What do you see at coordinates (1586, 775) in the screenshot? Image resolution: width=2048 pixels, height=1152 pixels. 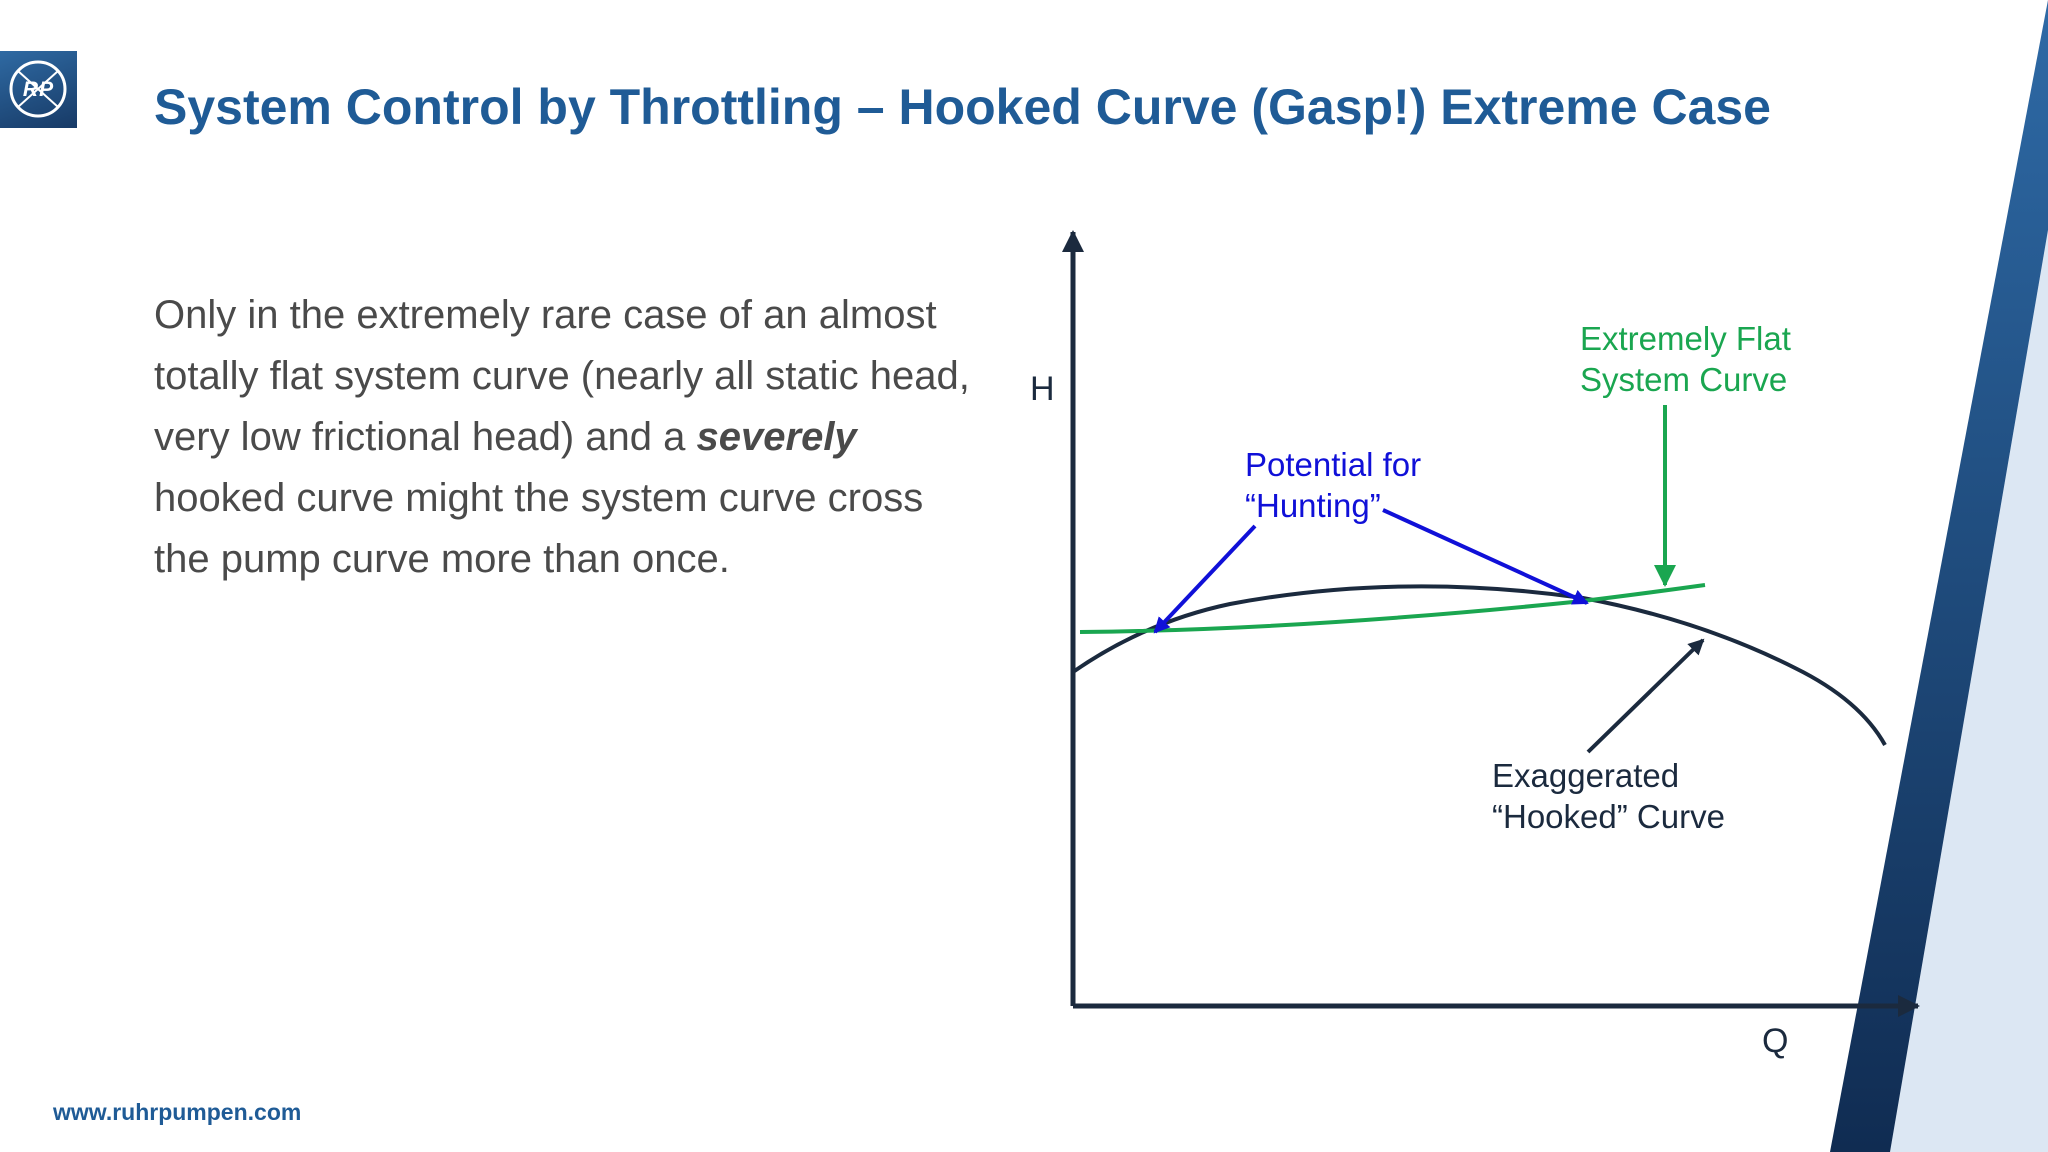 I see `hooked-label-line-1: Exaggerated` at bounding box center [1586, 775].